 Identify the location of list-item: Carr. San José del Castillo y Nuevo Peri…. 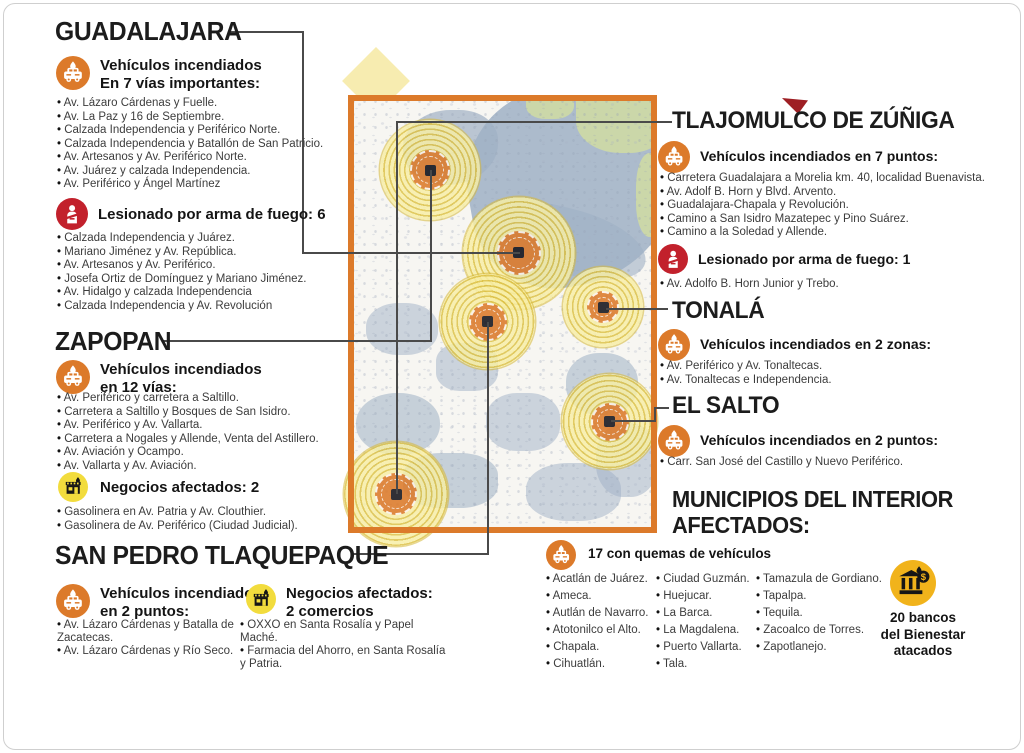
(820, 462).